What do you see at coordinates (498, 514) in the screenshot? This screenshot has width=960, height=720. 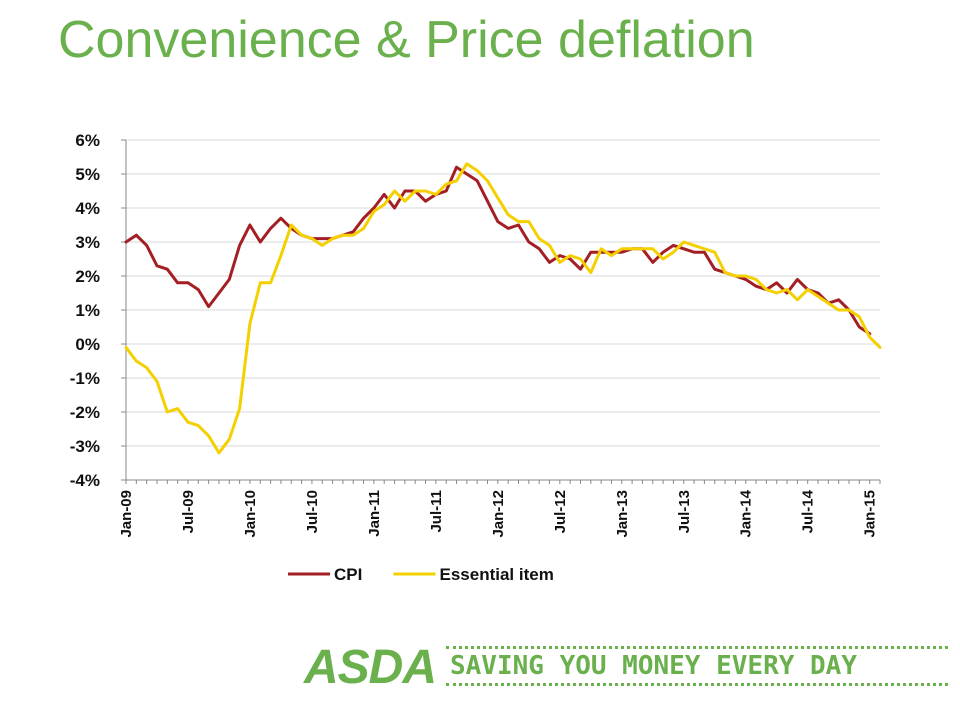 I see `x-tick-label: Jan-12` at bounding box center [498, 514].